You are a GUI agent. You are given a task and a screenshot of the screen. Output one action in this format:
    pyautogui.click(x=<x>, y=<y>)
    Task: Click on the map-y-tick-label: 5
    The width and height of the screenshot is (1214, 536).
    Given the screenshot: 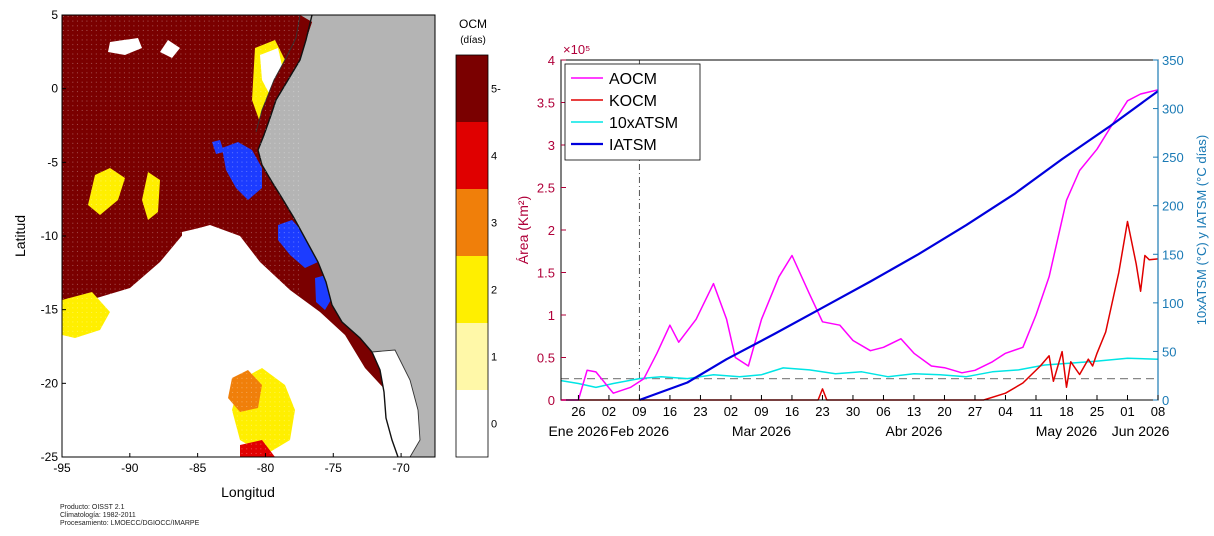 What is the action you would take?
    pyautogui.click(x=54, y=15)
    